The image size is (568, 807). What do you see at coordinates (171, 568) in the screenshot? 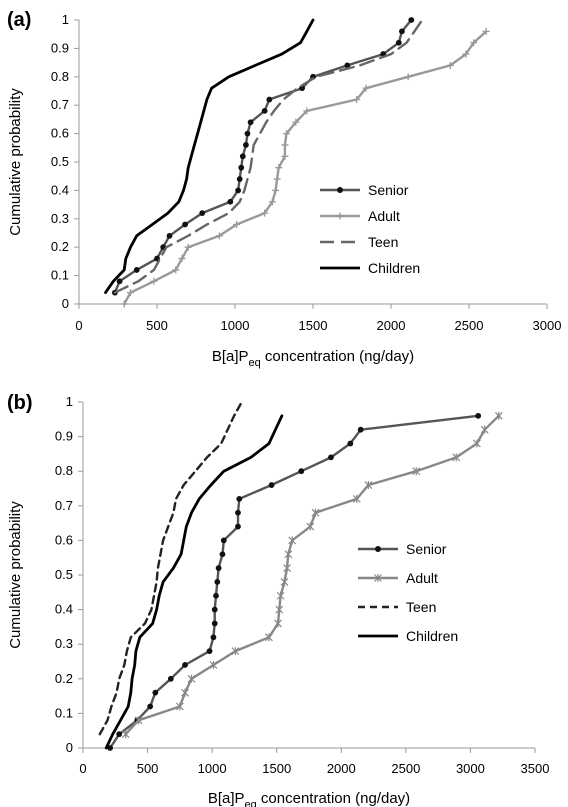
I see `series-line-teen` at bounding box center [171, 568].